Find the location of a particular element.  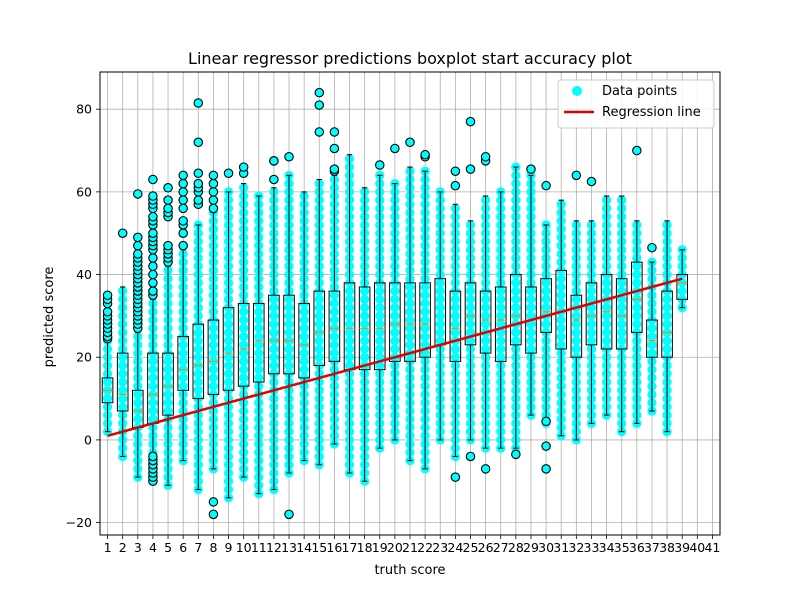

x-tick-label: 3 is located at coordinates (138, 547).